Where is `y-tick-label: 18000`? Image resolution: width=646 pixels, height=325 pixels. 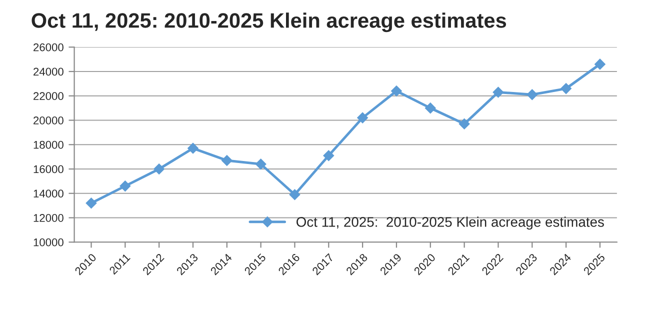 y-tick-label: 18000 is located at coordinates (49, 144).